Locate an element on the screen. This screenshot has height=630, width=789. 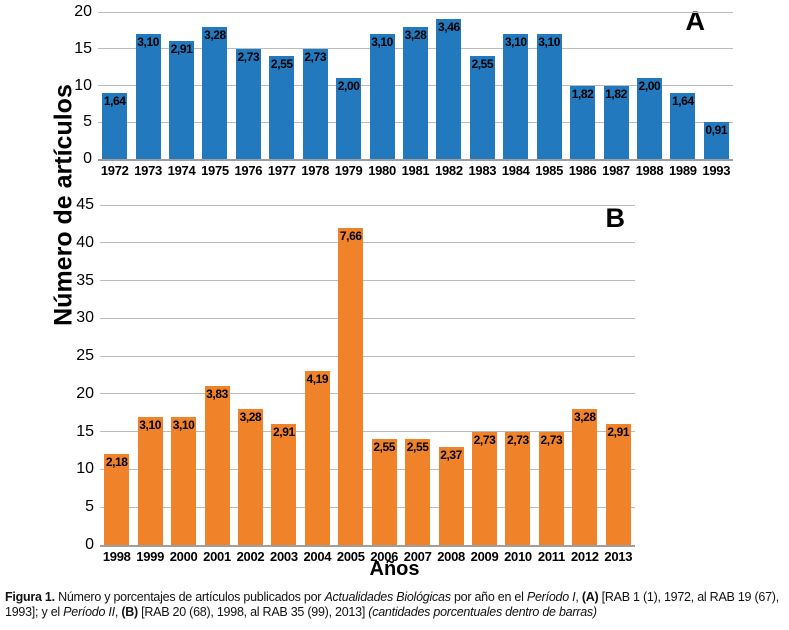
x-axis-tick-label: 1972 is located at coordinates (114, 170).